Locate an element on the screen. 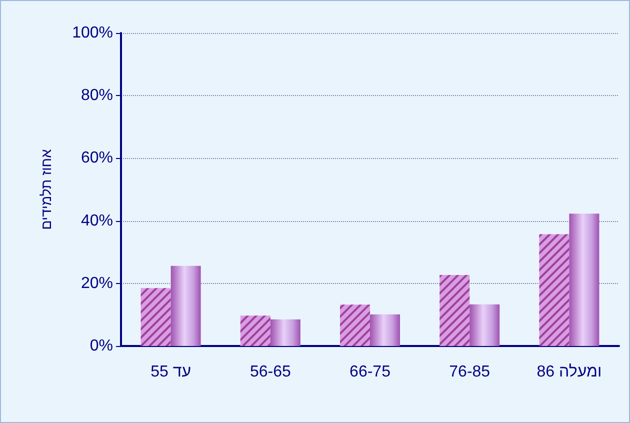  x-tick-label: עד 55 is located at coordinates (171, 372).